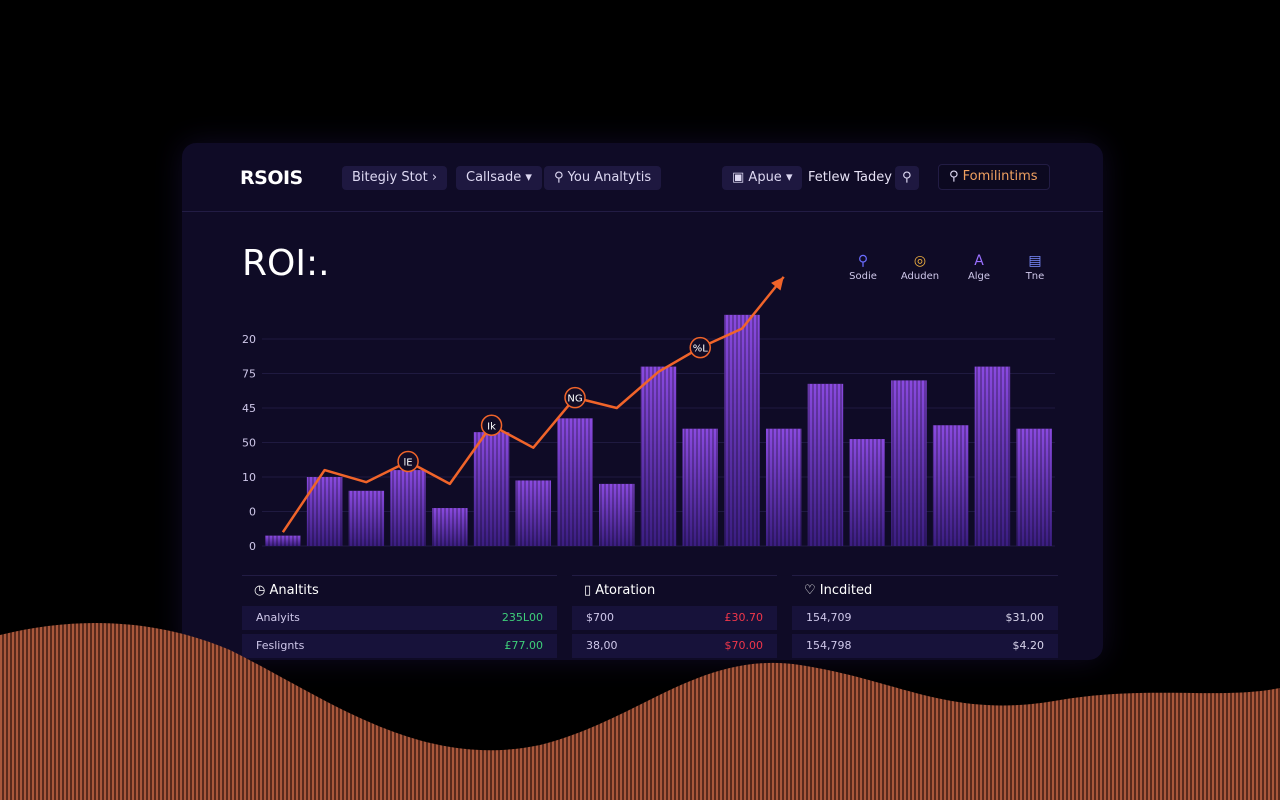  Describe the element at coordinates (744, 645) in the screenshot. I see `row-value: $70.00` at that location.